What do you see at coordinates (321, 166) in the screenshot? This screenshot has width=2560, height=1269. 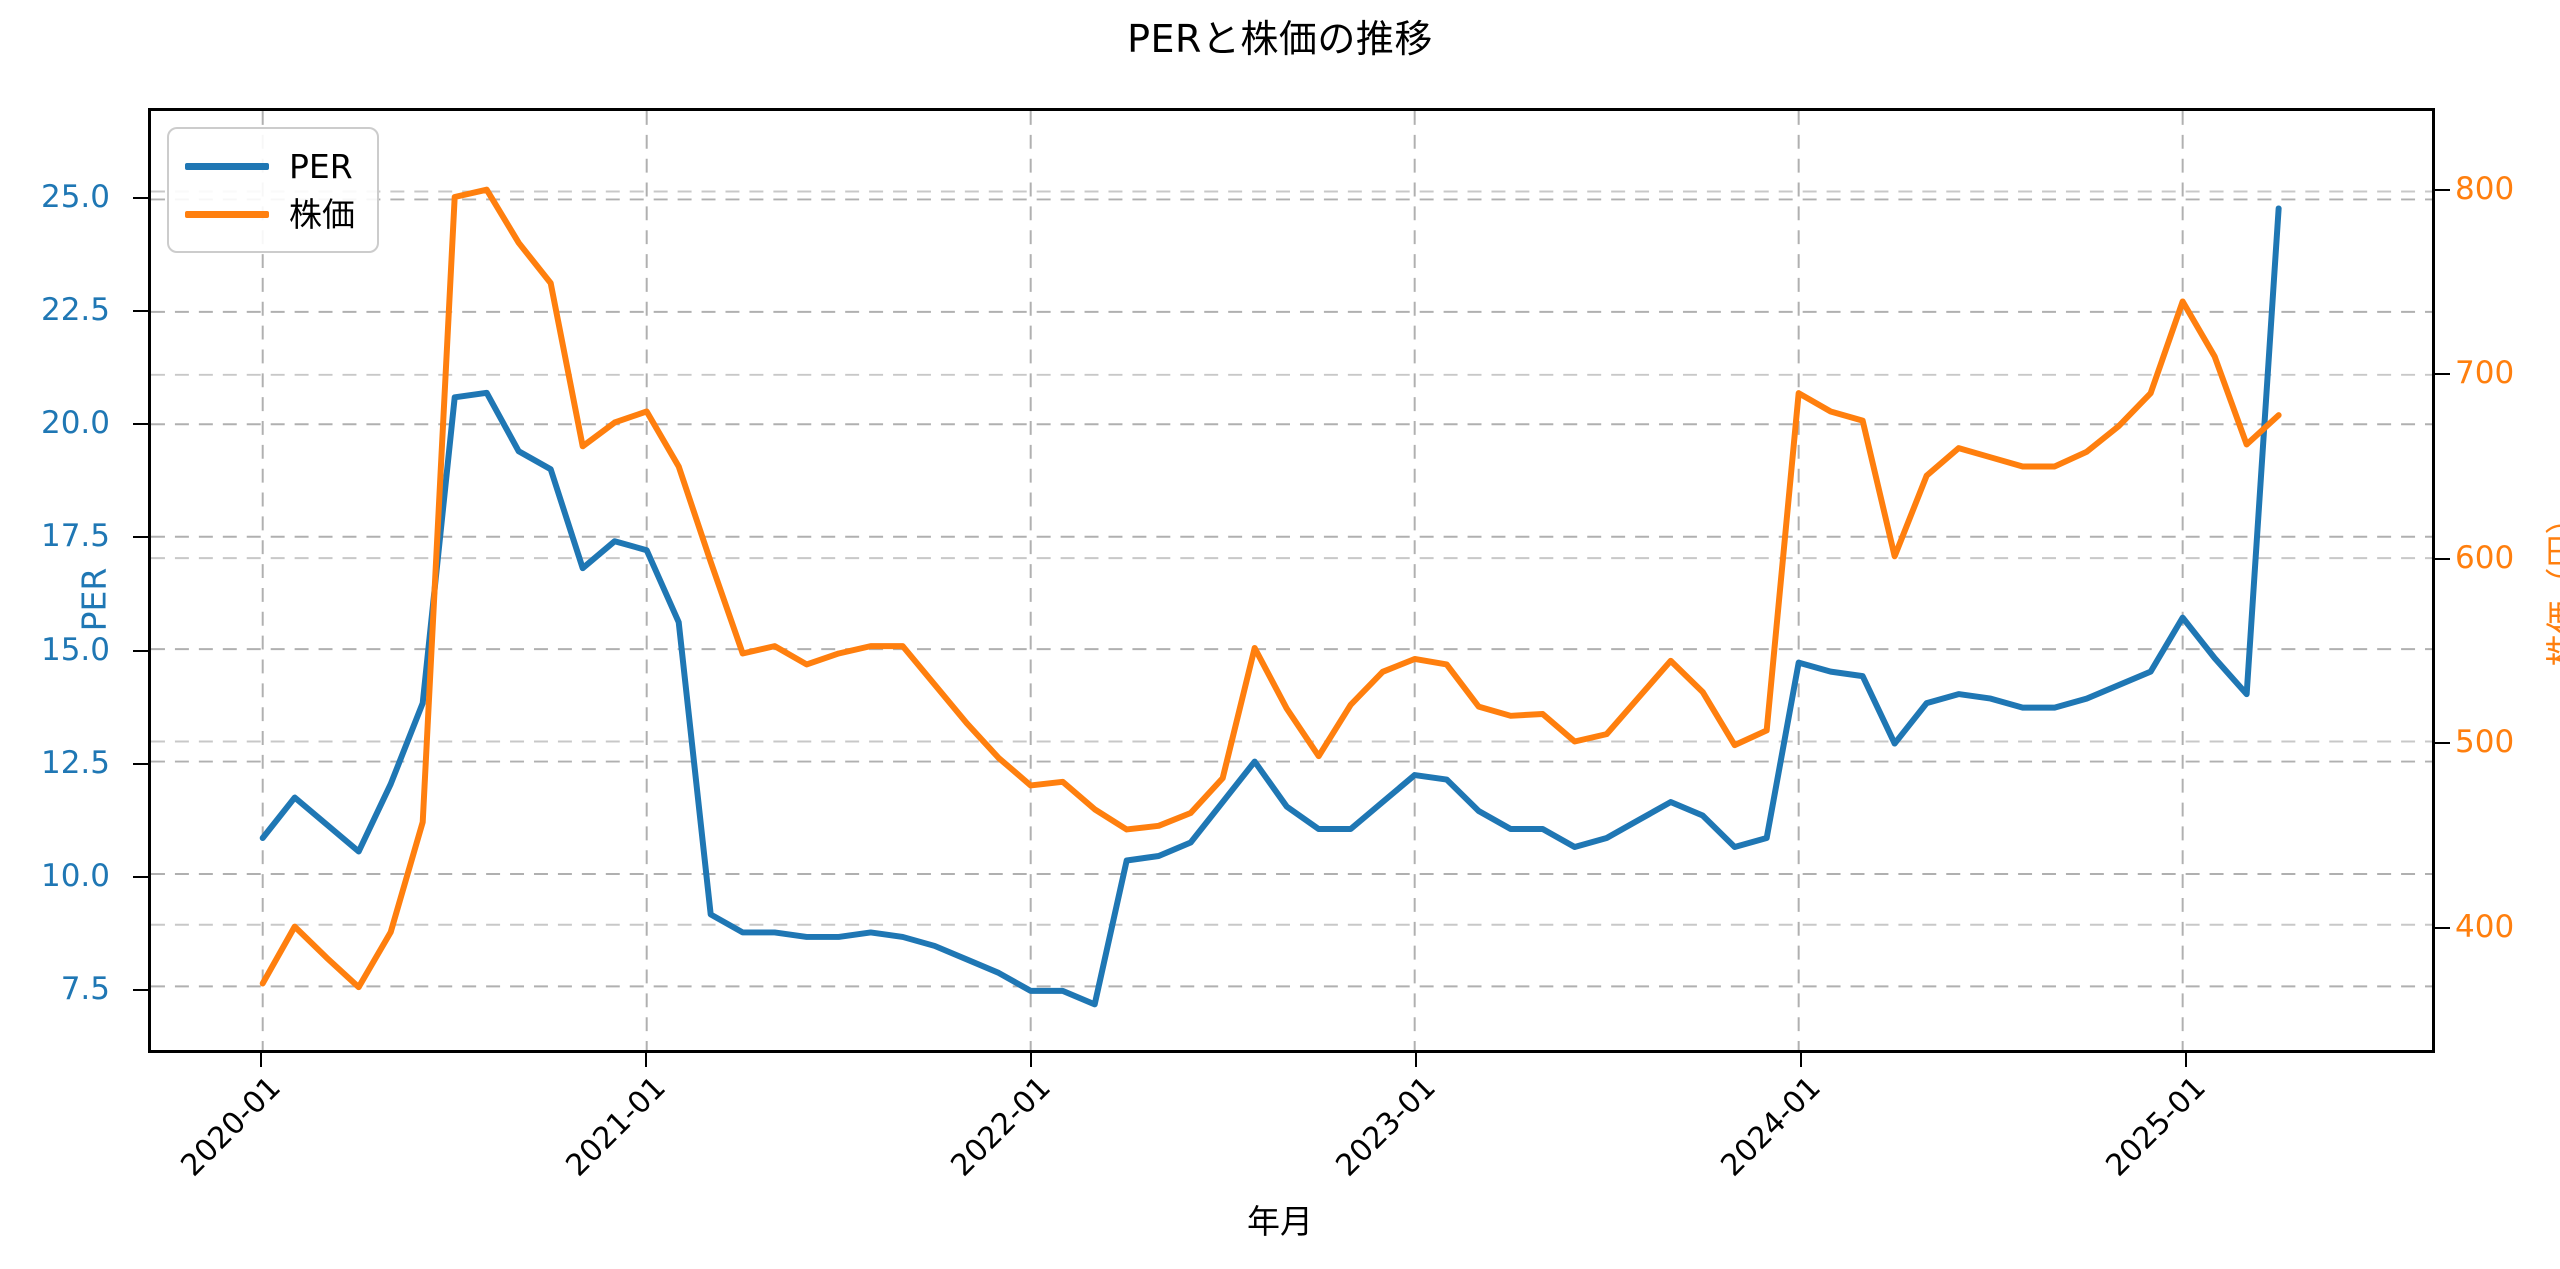 I see `legend-label-per: PER` at bounding box center [321, 166].